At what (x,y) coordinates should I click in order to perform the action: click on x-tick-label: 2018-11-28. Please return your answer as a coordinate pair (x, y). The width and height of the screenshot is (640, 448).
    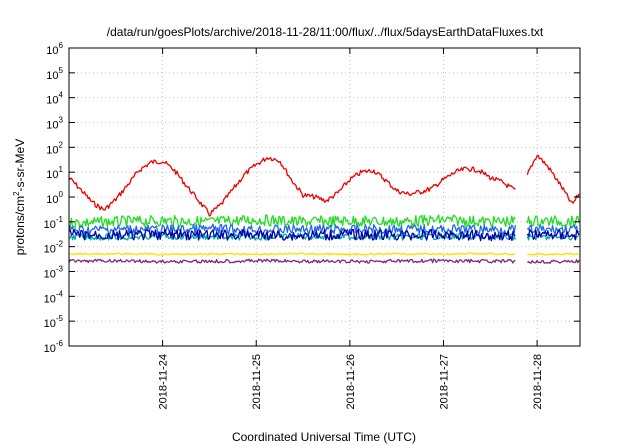
    Looking at the image, I should click on (538, 381).